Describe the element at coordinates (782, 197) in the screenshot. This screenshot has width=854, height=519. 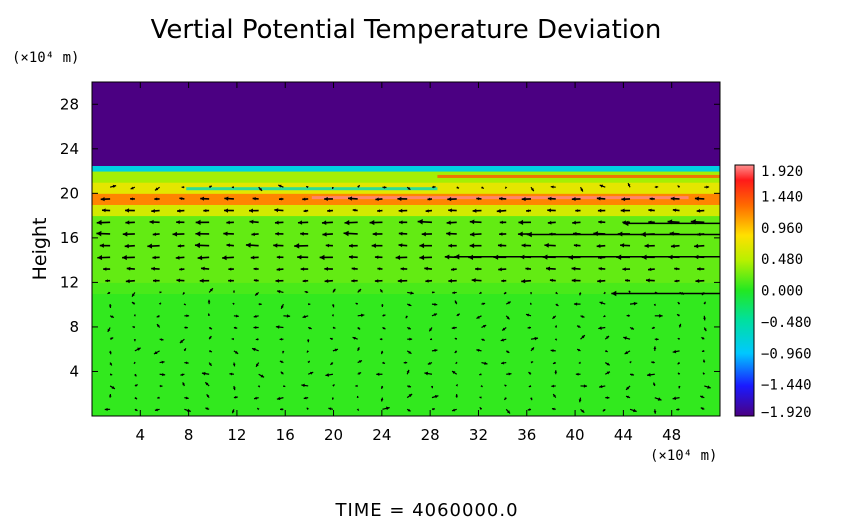
I see `colorbar-label: 1.440` at that location.